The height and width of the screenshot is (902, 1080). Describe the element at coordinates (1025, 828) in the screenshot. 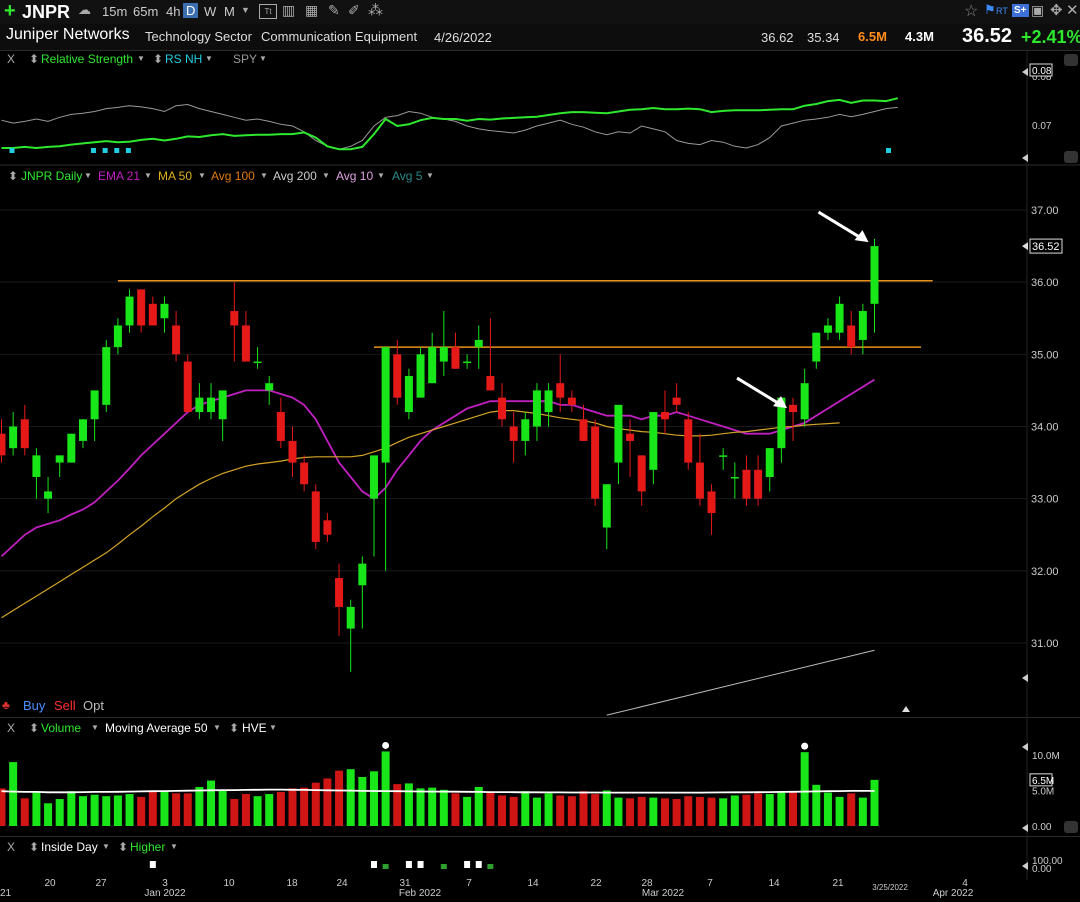

I see `volume-scroll-icon` at that location.